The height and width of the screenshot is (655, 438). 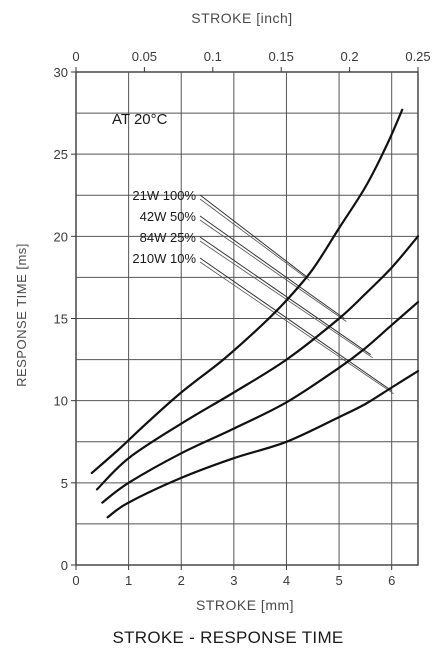 What do you see at coordinates (61, 72) in the screenshot?
I see `y-tick-label: 30` at bounding box center [61, 72].